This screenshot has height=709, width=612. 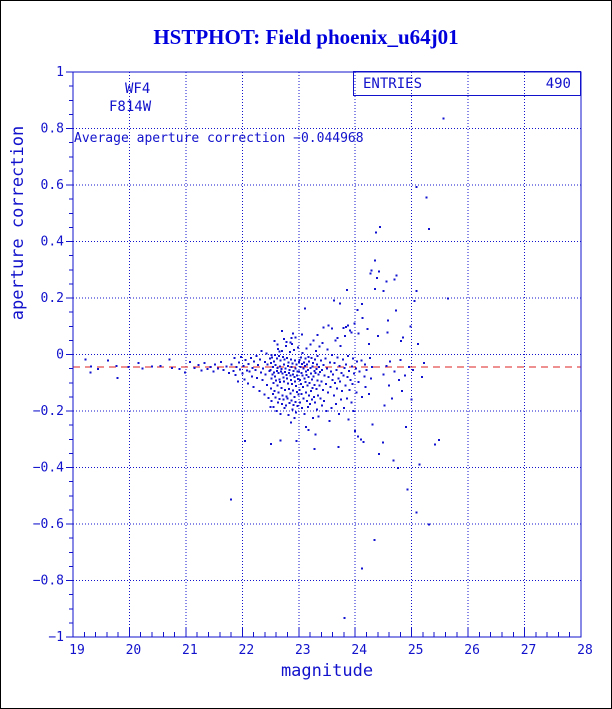 I want to click on entries-box: ENTRIES 490, so click(x=467, y=83).